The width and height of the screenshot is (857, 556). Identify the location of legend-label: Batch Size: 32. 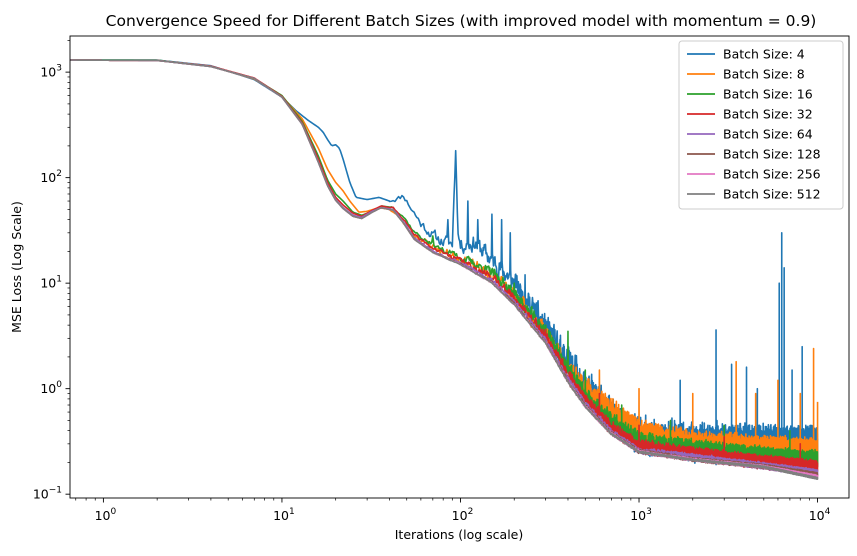
(768, 114).